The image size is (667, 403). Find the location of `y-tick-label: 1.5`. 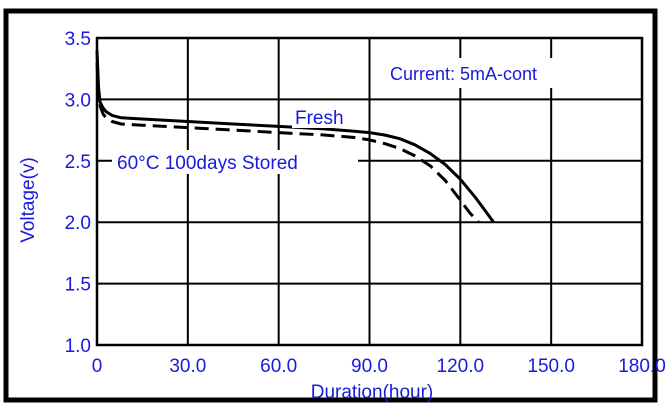

y-tick-label: 1.5 is located at coordinates (78, 285).